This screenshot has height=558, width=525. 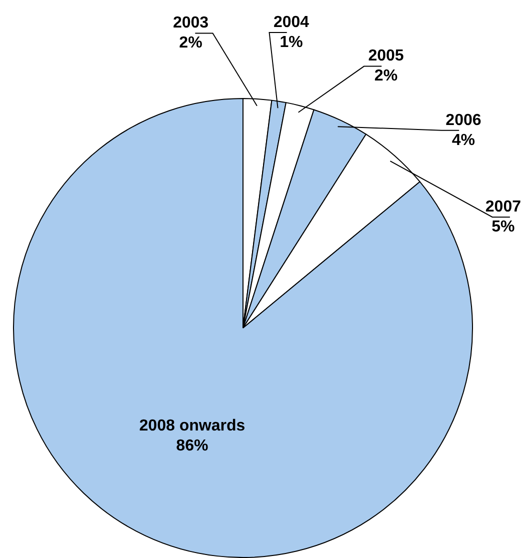 What do you see at coordinates (192, 425) in the screenshot?
I see `slice-label: 2008 onwards` at bounding box center [192, 425].